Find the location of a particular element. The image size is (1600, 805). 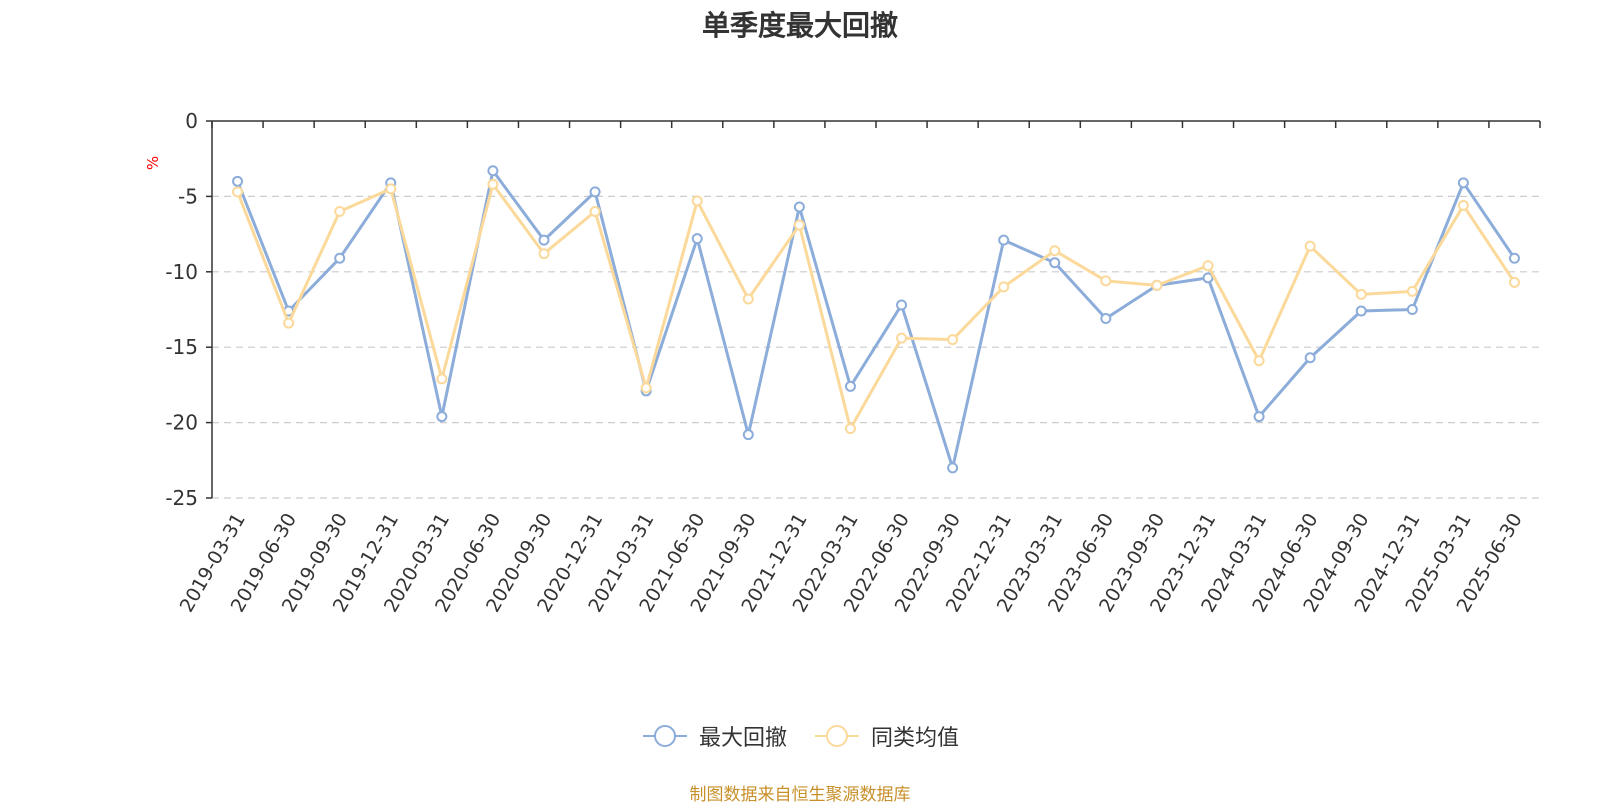

legend: 最大回撤 同类均值 is located at coordinates (800, 736).